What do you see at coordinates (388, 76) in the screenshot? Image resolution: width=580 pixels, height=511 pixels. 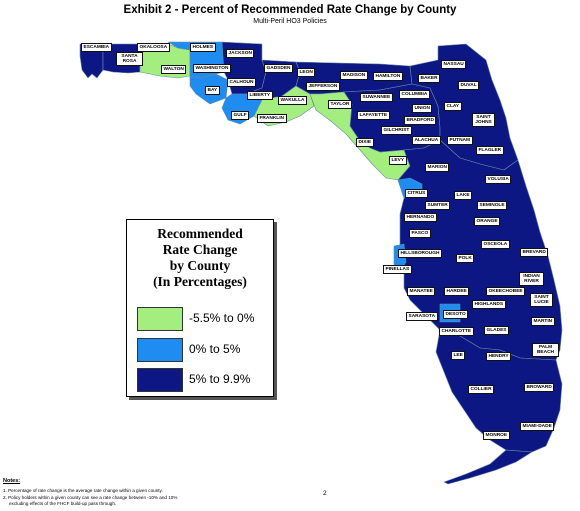 I see `county-label-hamilton: HAMILTON` at bounding box center [388, 76].